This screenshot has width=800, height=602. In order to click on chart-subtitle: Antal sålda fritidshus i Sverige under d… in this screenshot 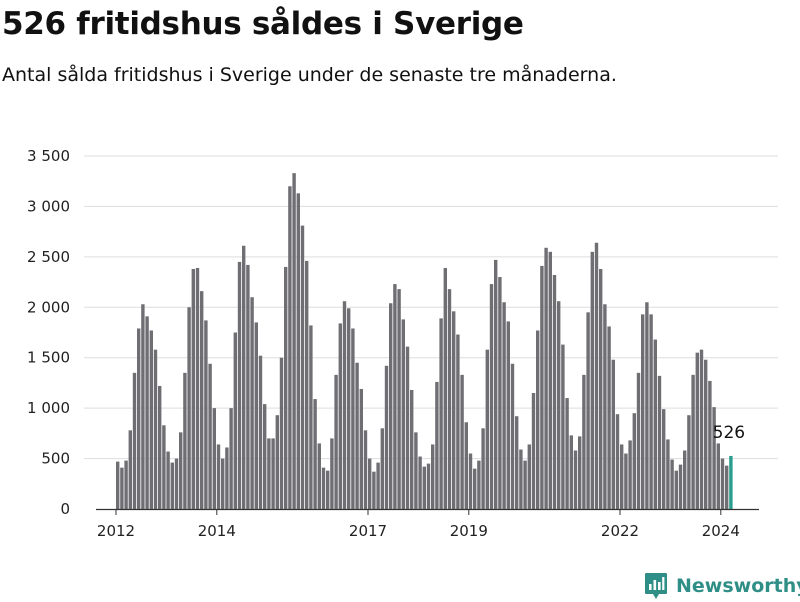, I will do `click(309, 75)`.